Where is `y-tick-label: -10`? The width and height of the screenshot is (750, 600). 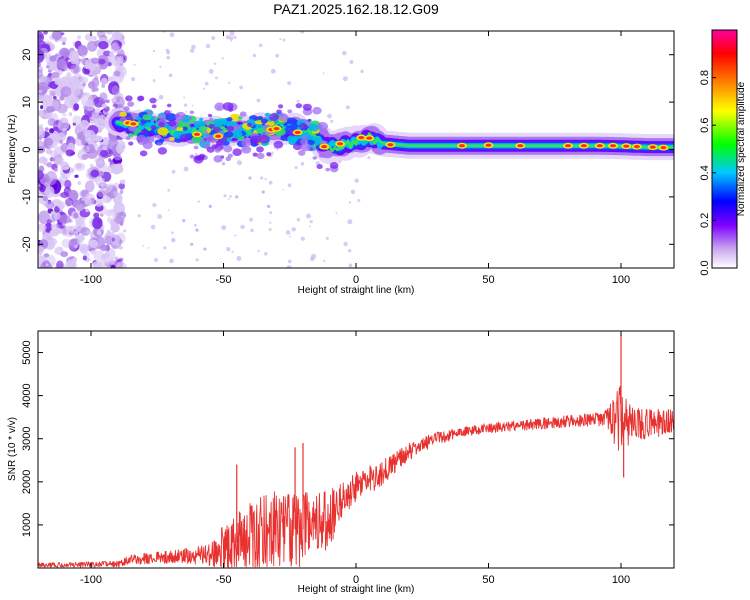
y-tick-label: -10 is located at coordinates (27, 197).